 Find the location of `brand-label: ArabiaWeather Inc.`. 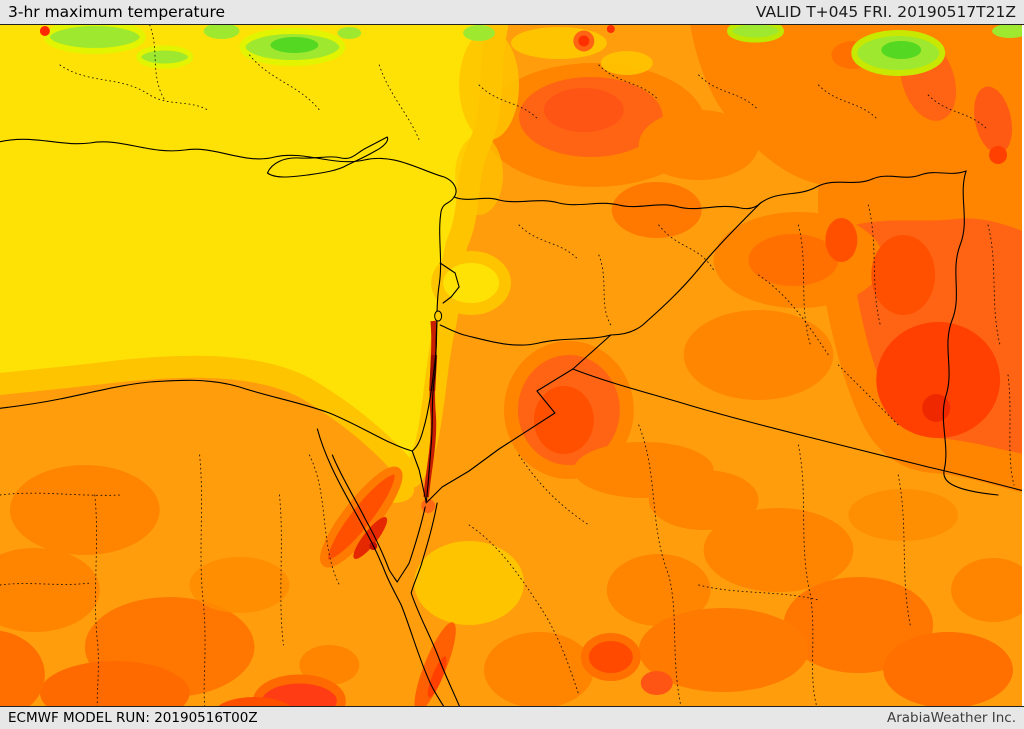

brand-label: ArabiaWeather Inc. is located at coordinates (951, 718).